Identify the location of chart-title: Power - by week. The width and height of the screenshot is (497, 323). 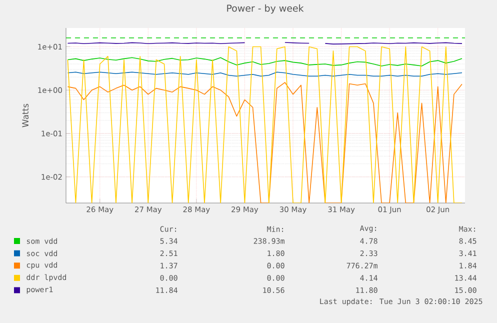
(265, 9).